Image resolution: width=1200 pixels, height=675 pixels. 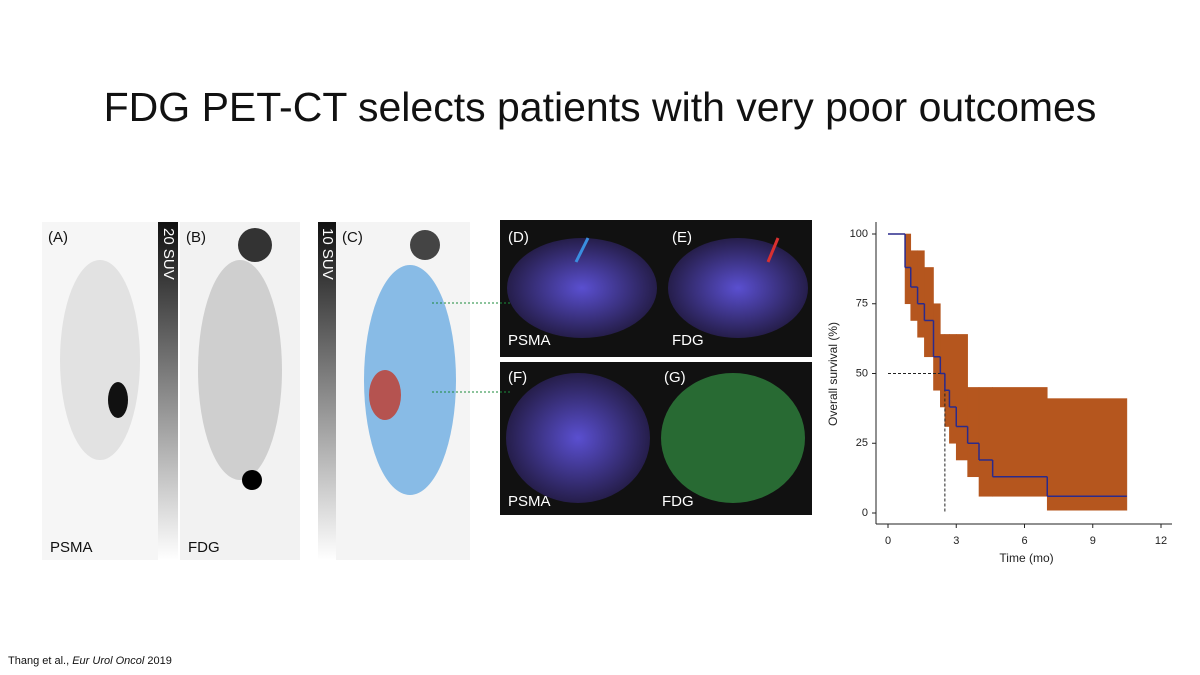 I want to click on x-tick-label: 3, so click(x=956, y=541).